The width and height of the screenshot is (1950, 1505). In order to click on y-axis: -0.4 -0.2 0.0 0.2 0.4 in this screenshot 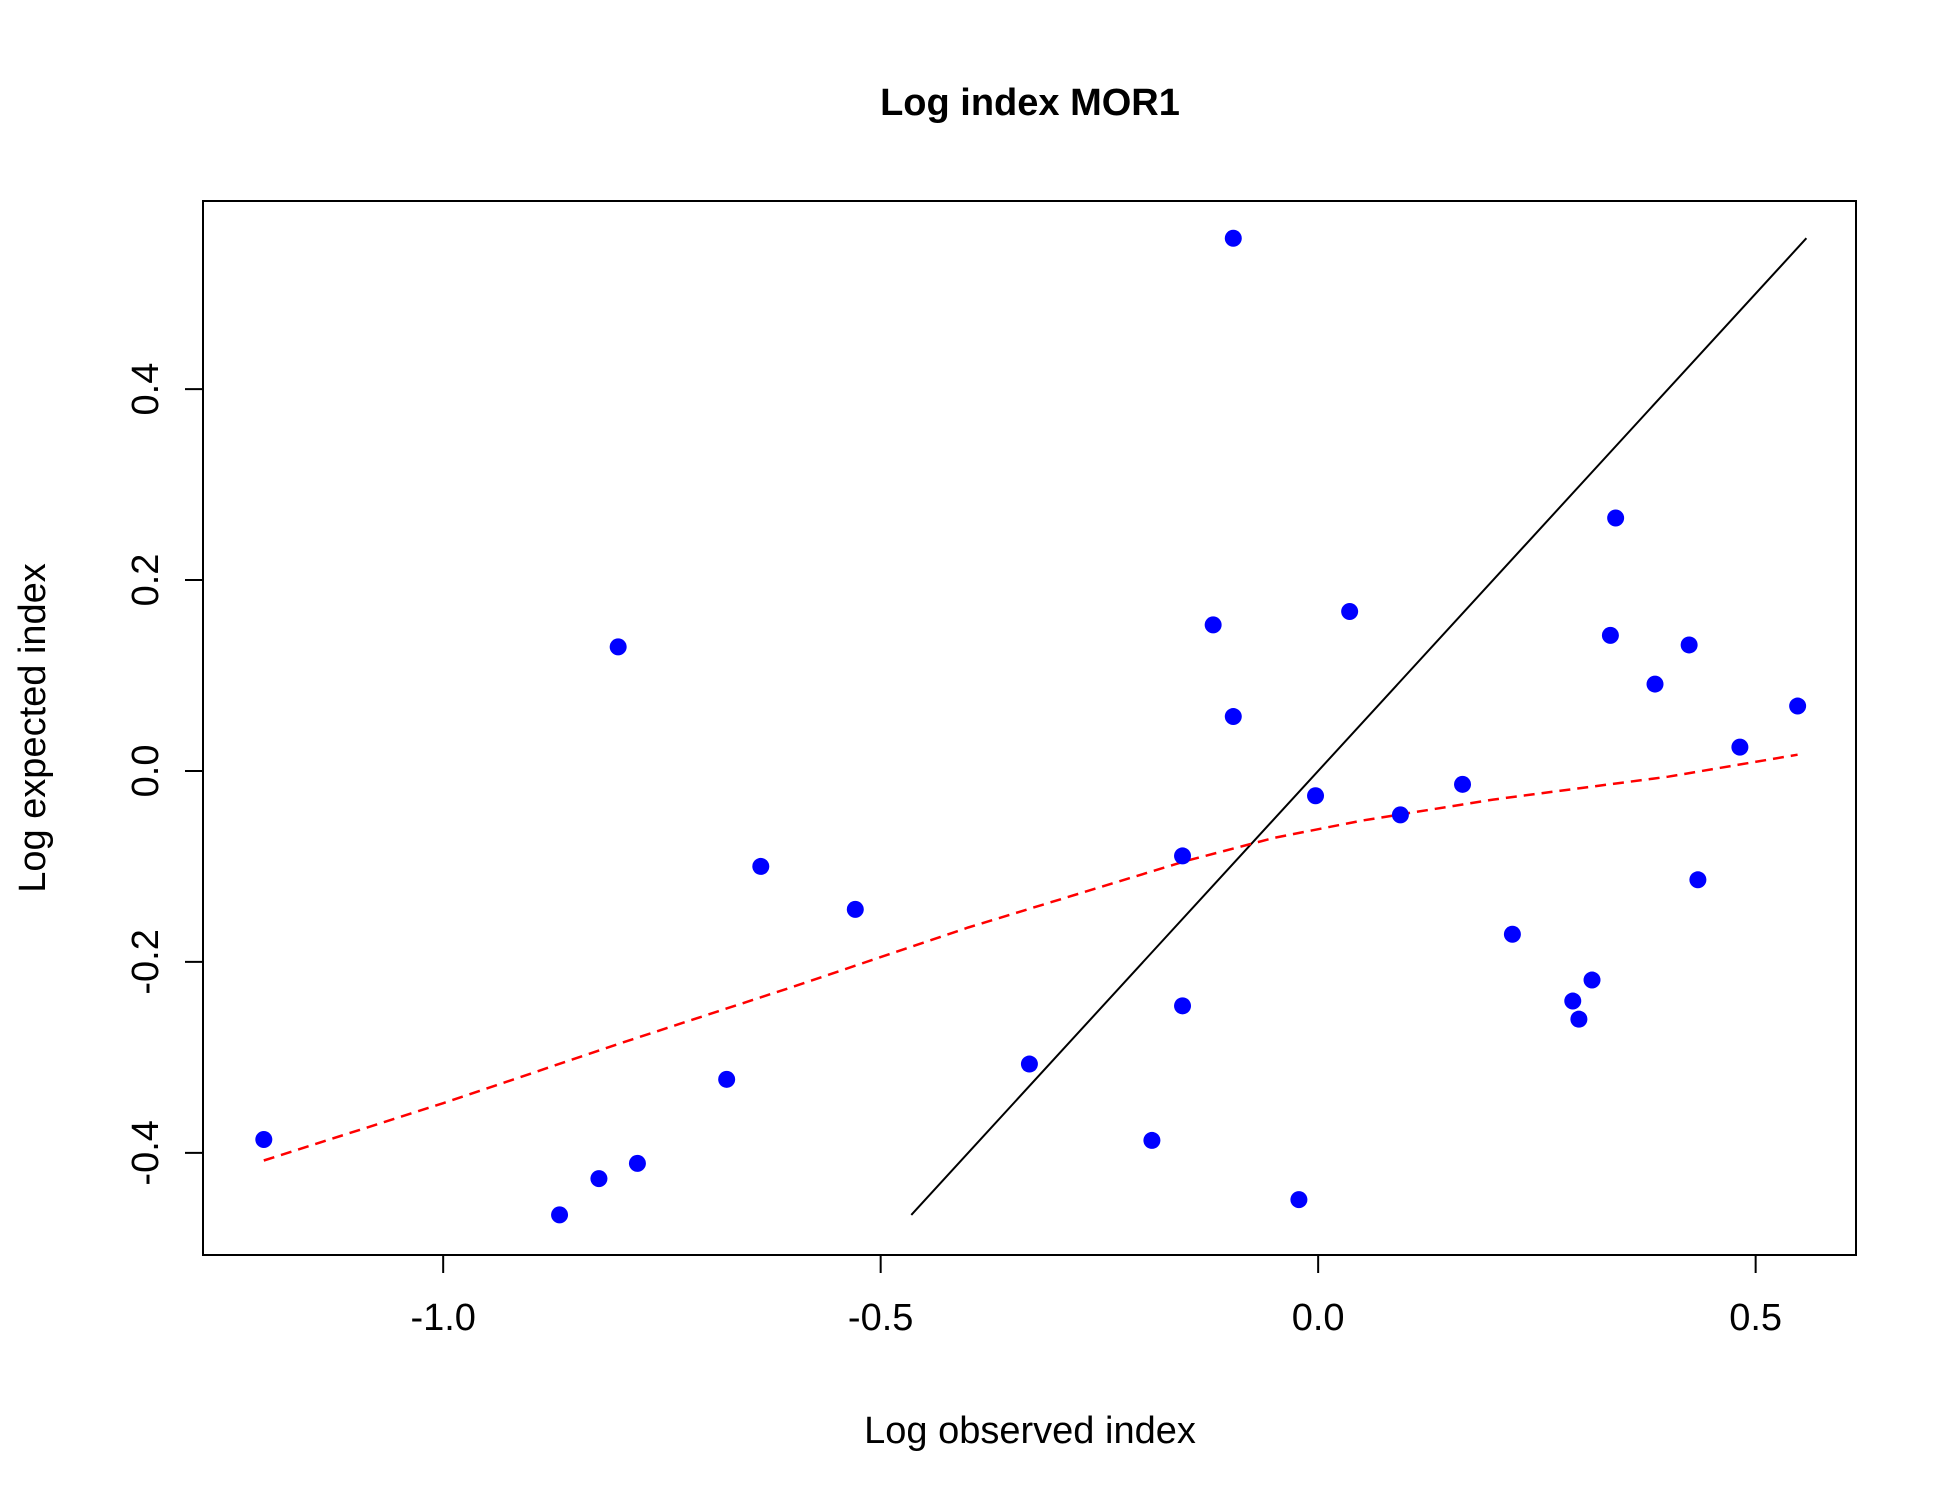, I will do `click(164, 774)`.